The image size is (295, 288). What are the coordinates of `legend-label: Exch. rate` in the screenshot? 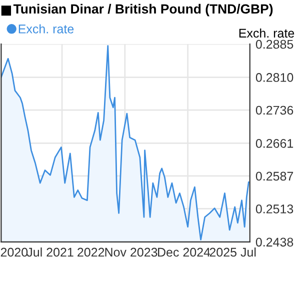 It's located at (46, 29).